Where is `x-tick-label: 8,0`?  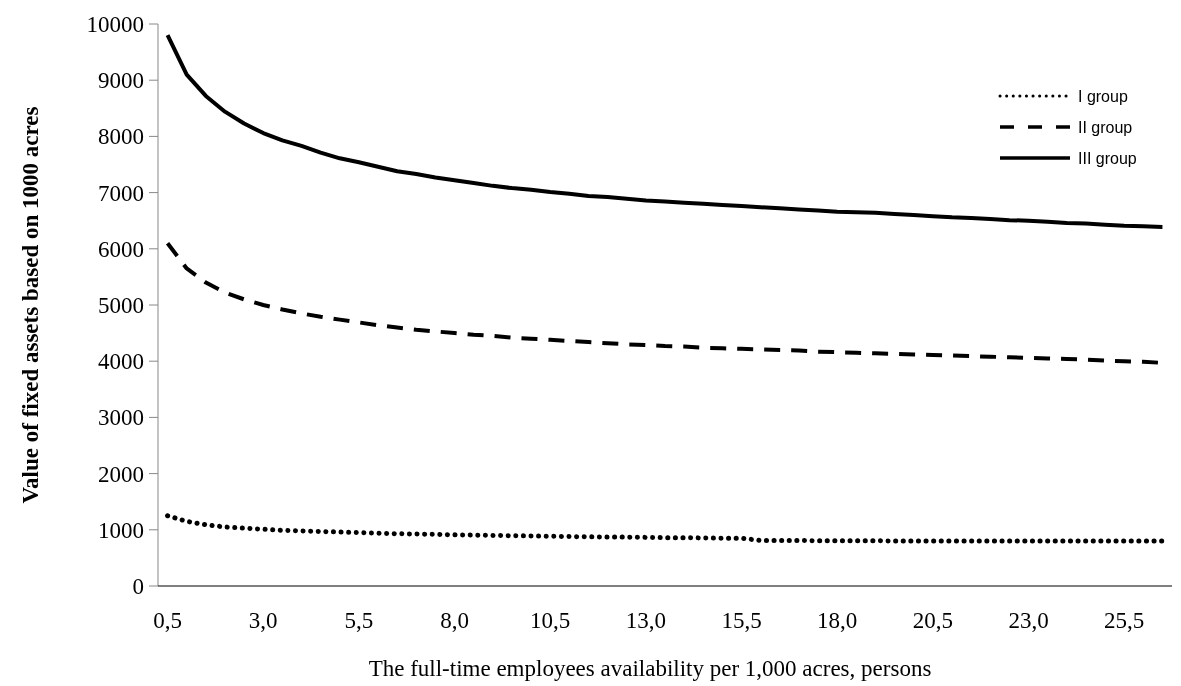
x-tick-label: 8,0 is located at coordinates (454, 620).